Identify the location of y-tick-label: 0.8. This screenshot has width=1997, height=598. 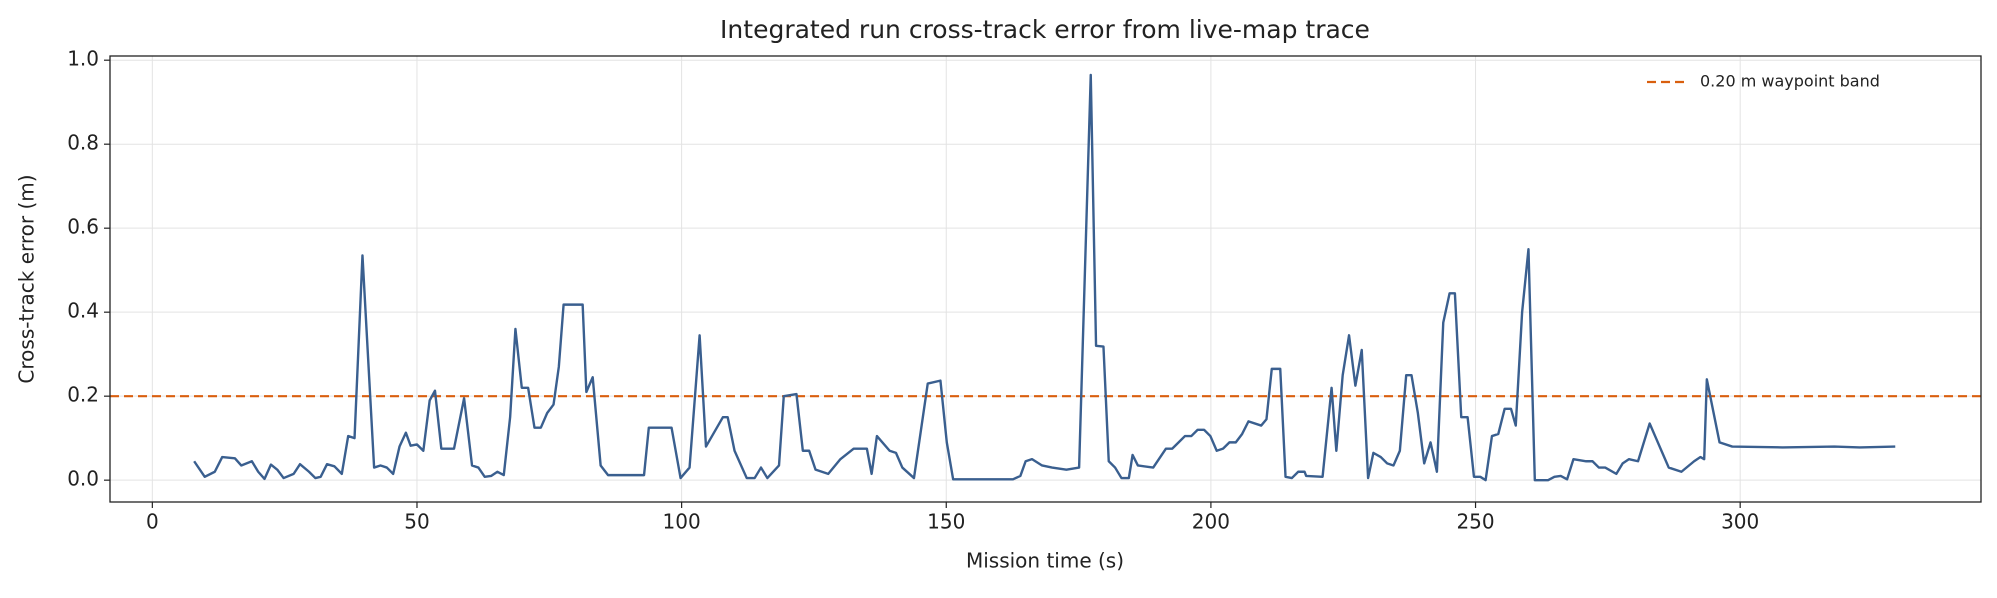
(83, 143).